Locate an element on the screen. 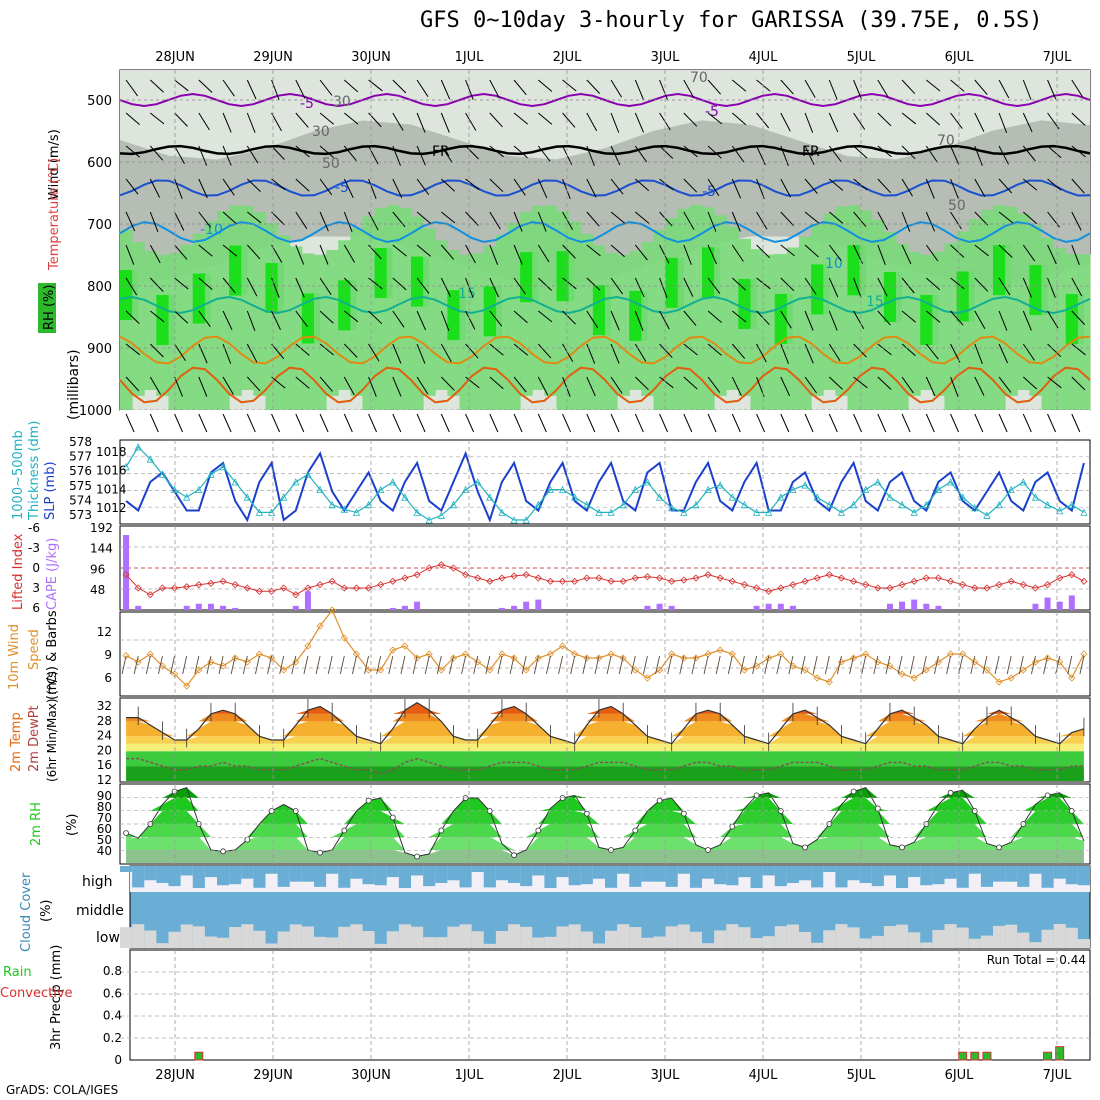 The image size is (1100, 1100). contour-label: FR is located at coordinates (441, 152).